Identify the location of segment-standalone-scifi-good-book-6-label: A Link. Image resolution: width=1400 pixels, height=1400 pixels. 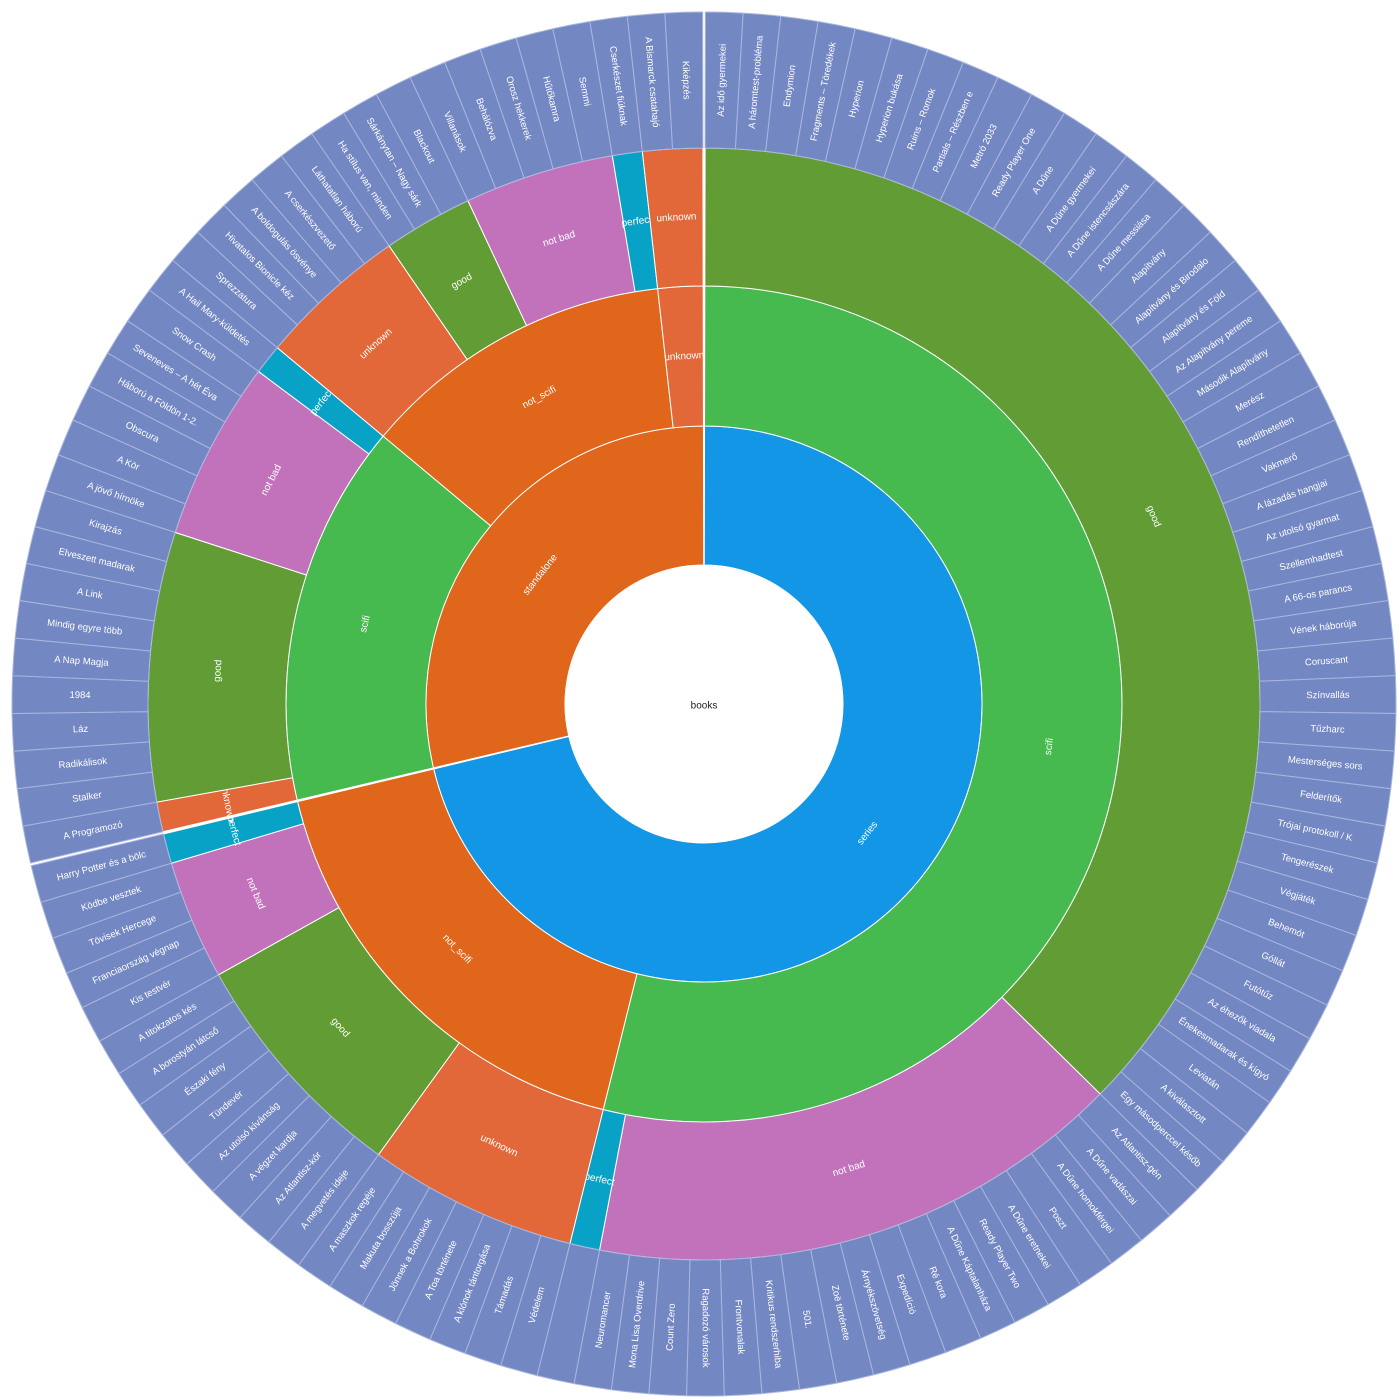
(90, 593).